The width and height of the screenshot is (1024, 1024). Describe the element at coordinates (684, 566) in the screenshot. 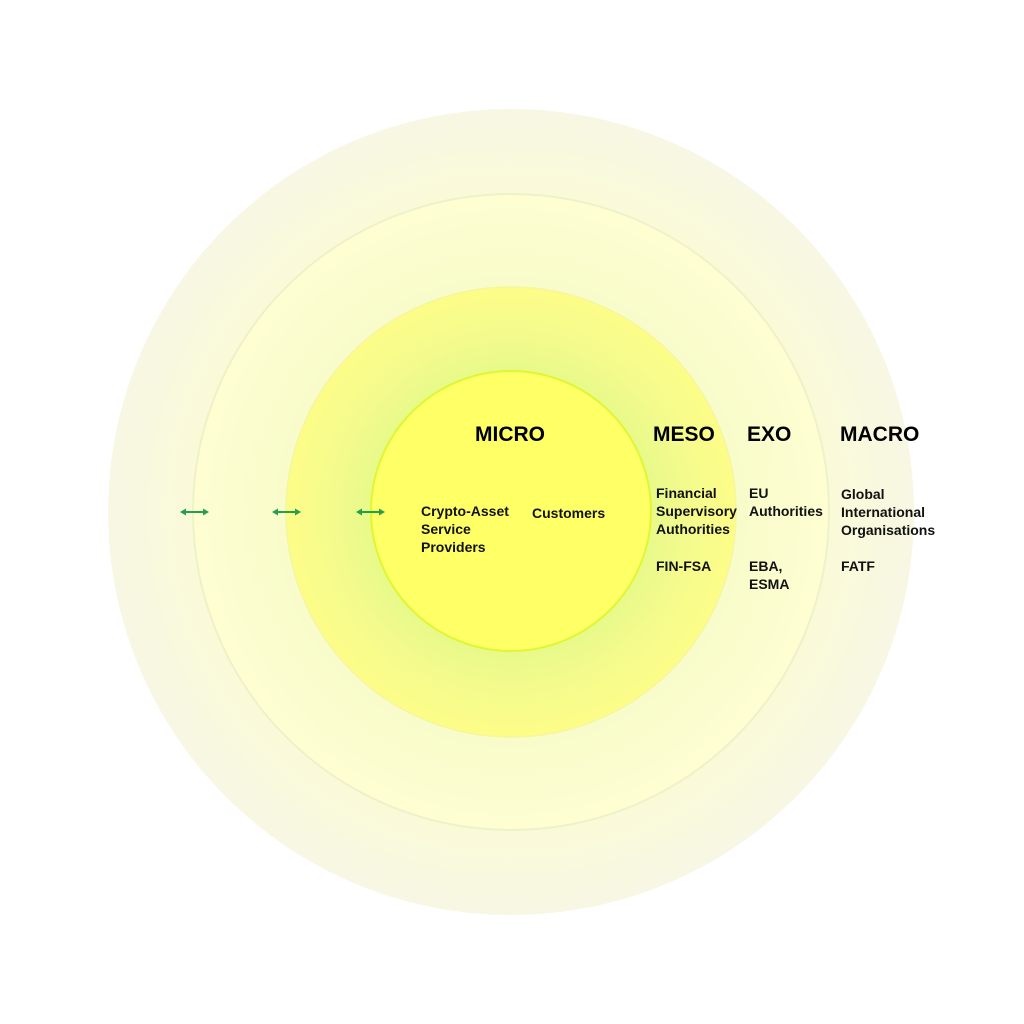

I see `meso-item-finfsa: FIN-FSA` at that location.